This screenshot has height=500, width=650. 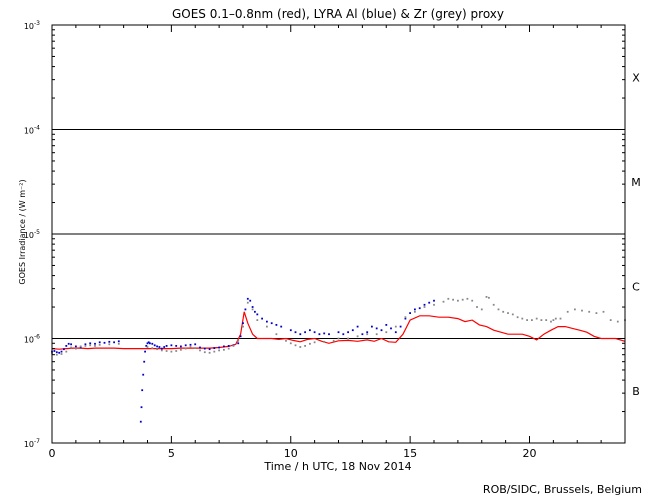 I want to click on x-tick-label: 15, so click(x=410, y=453).